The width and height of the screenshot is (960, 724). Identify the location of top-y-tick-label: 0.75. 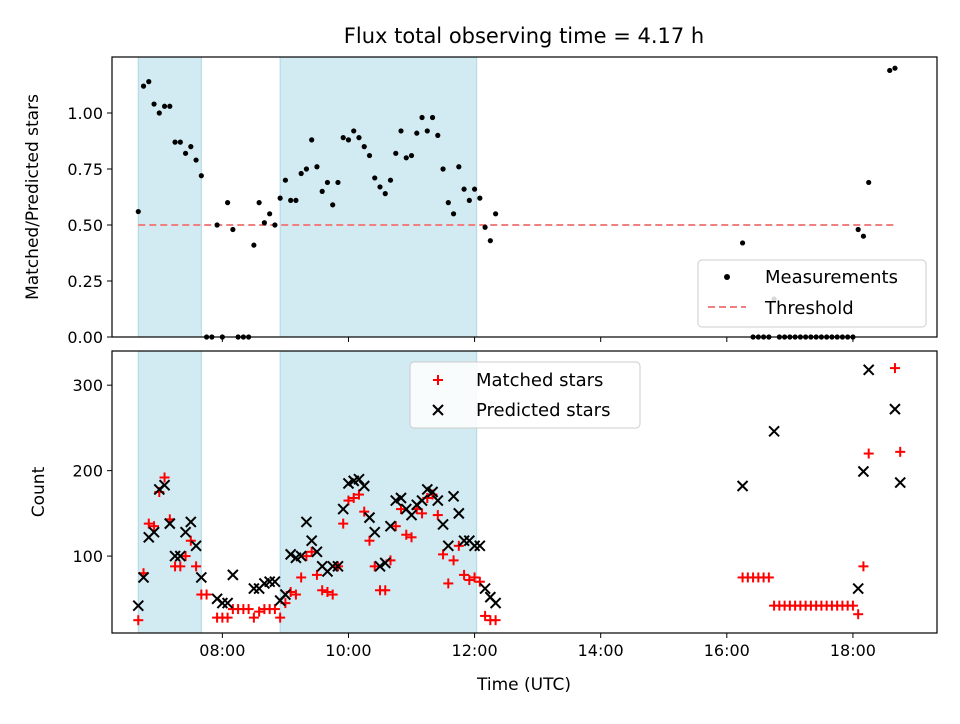
(85, 169).